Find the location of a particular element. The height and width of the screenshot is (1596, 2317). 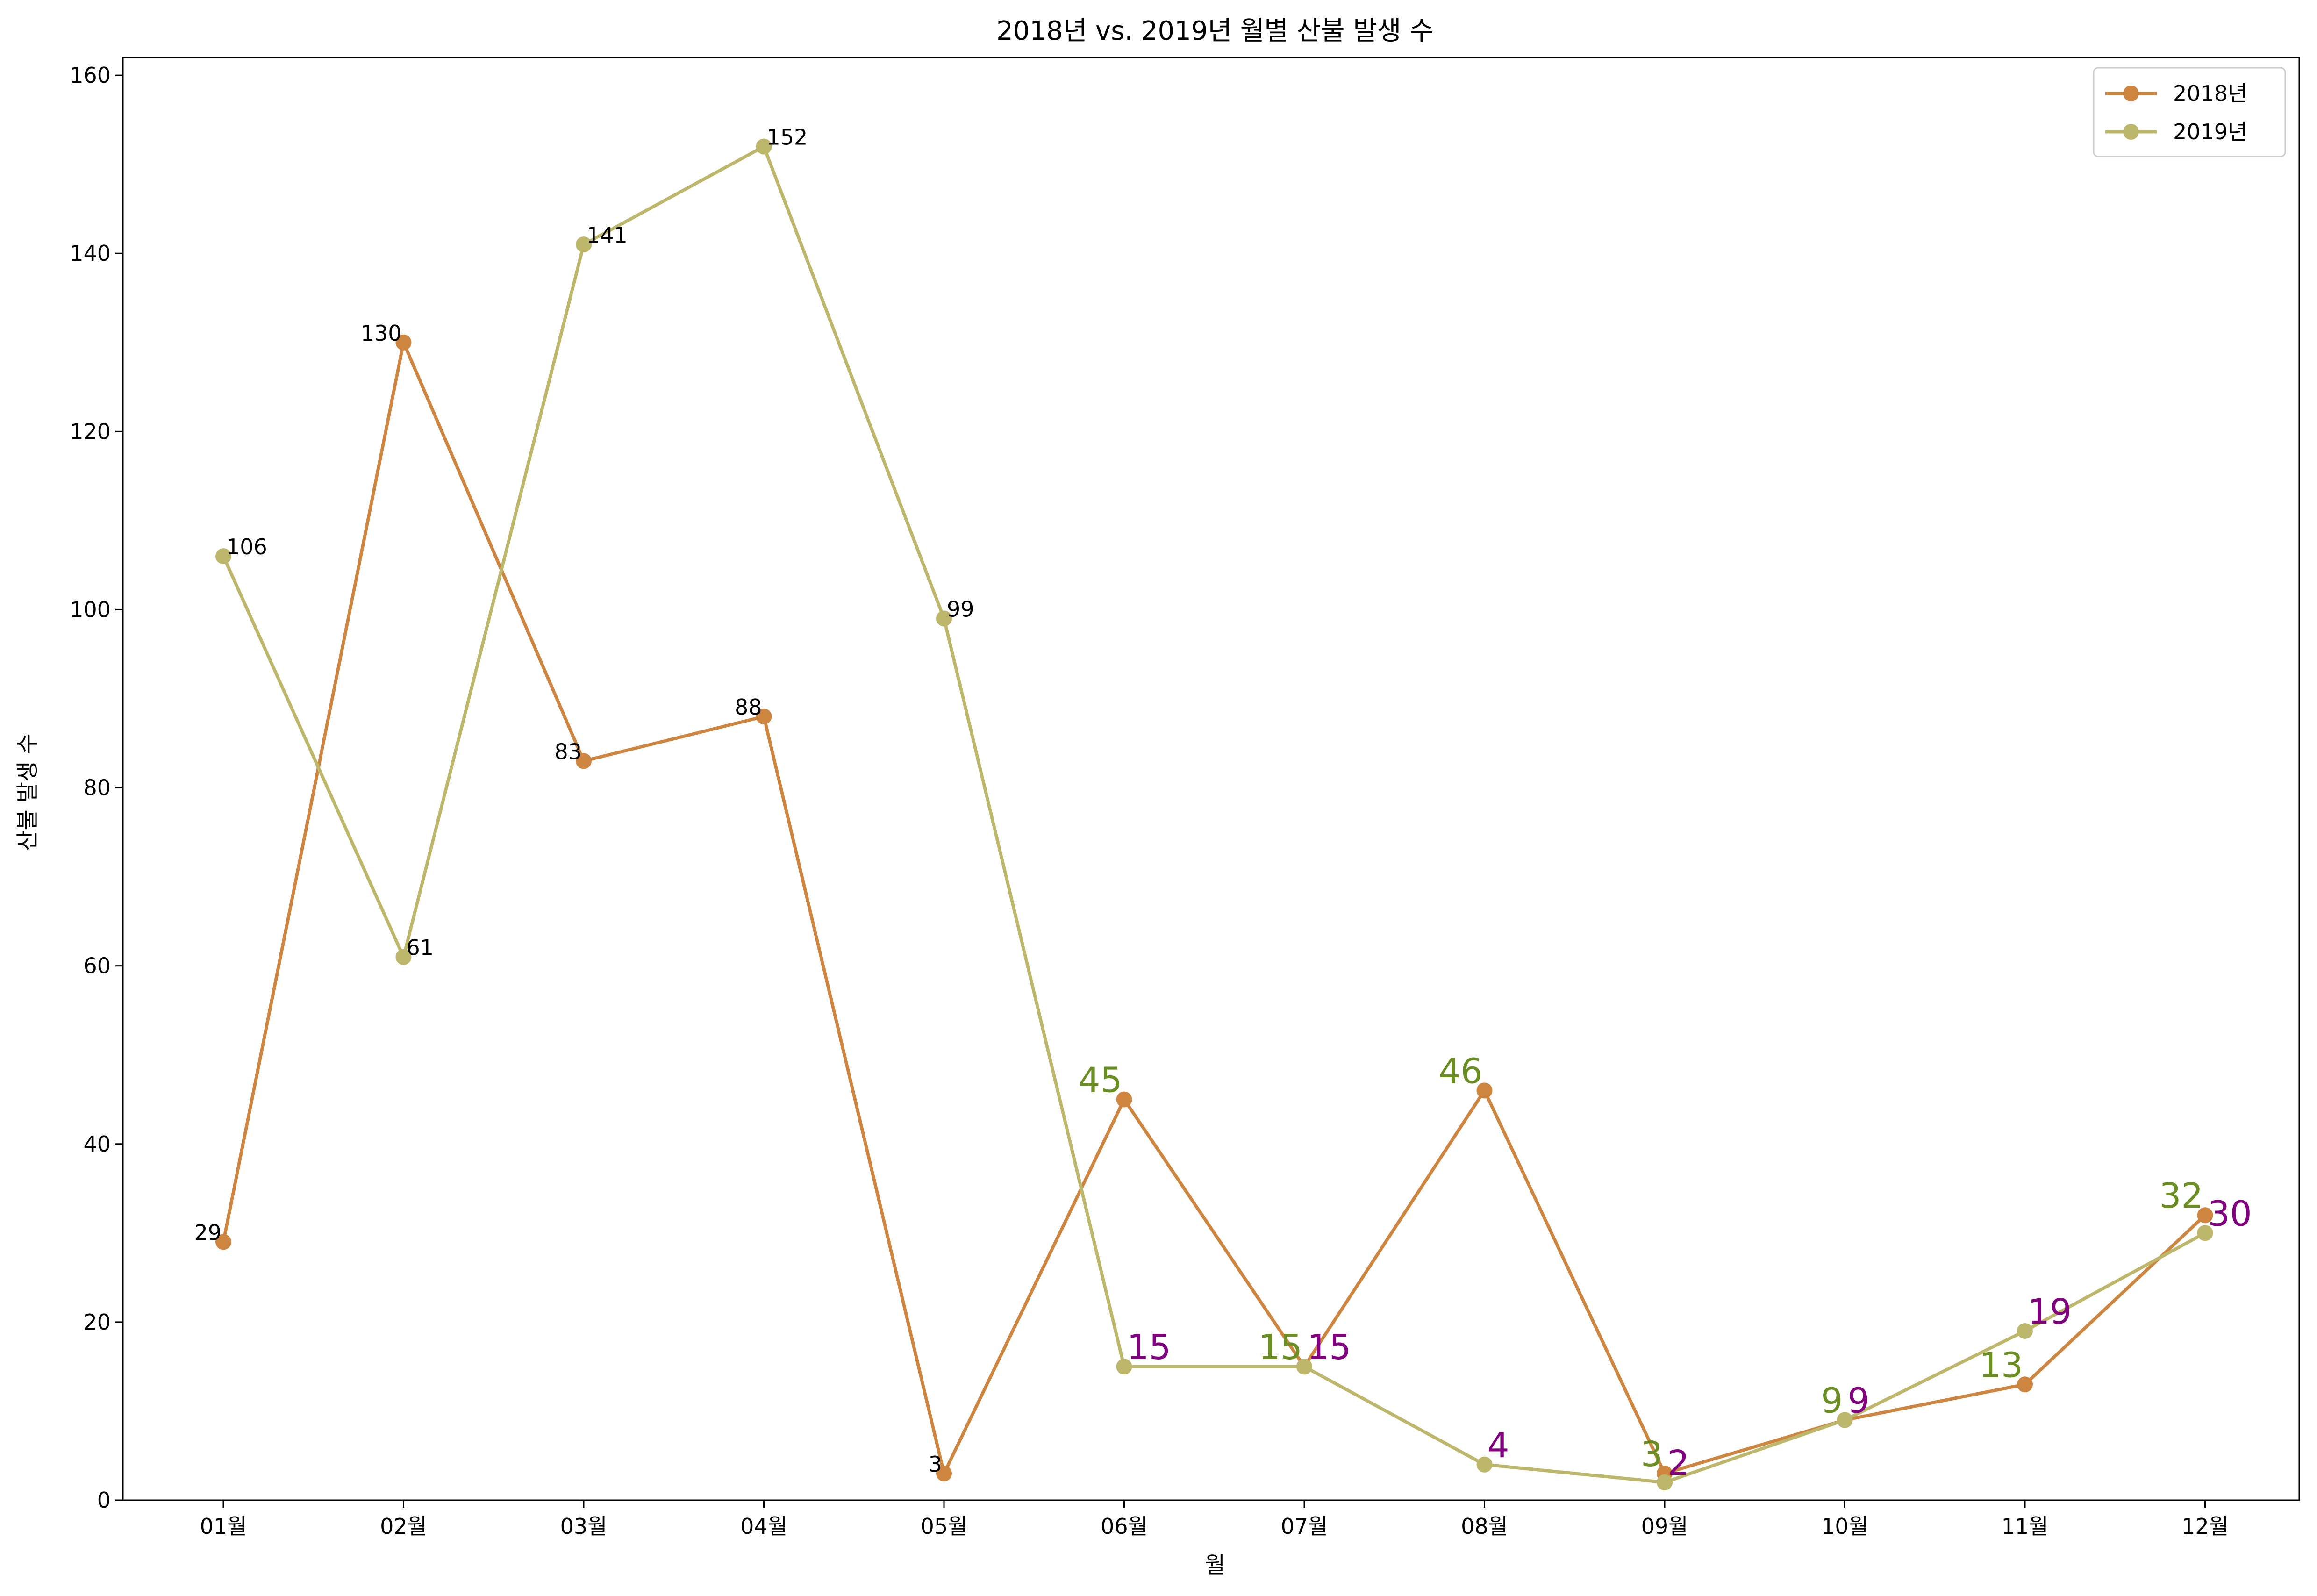

y-tick-label: 40 is located at coordinates (97, 1144).